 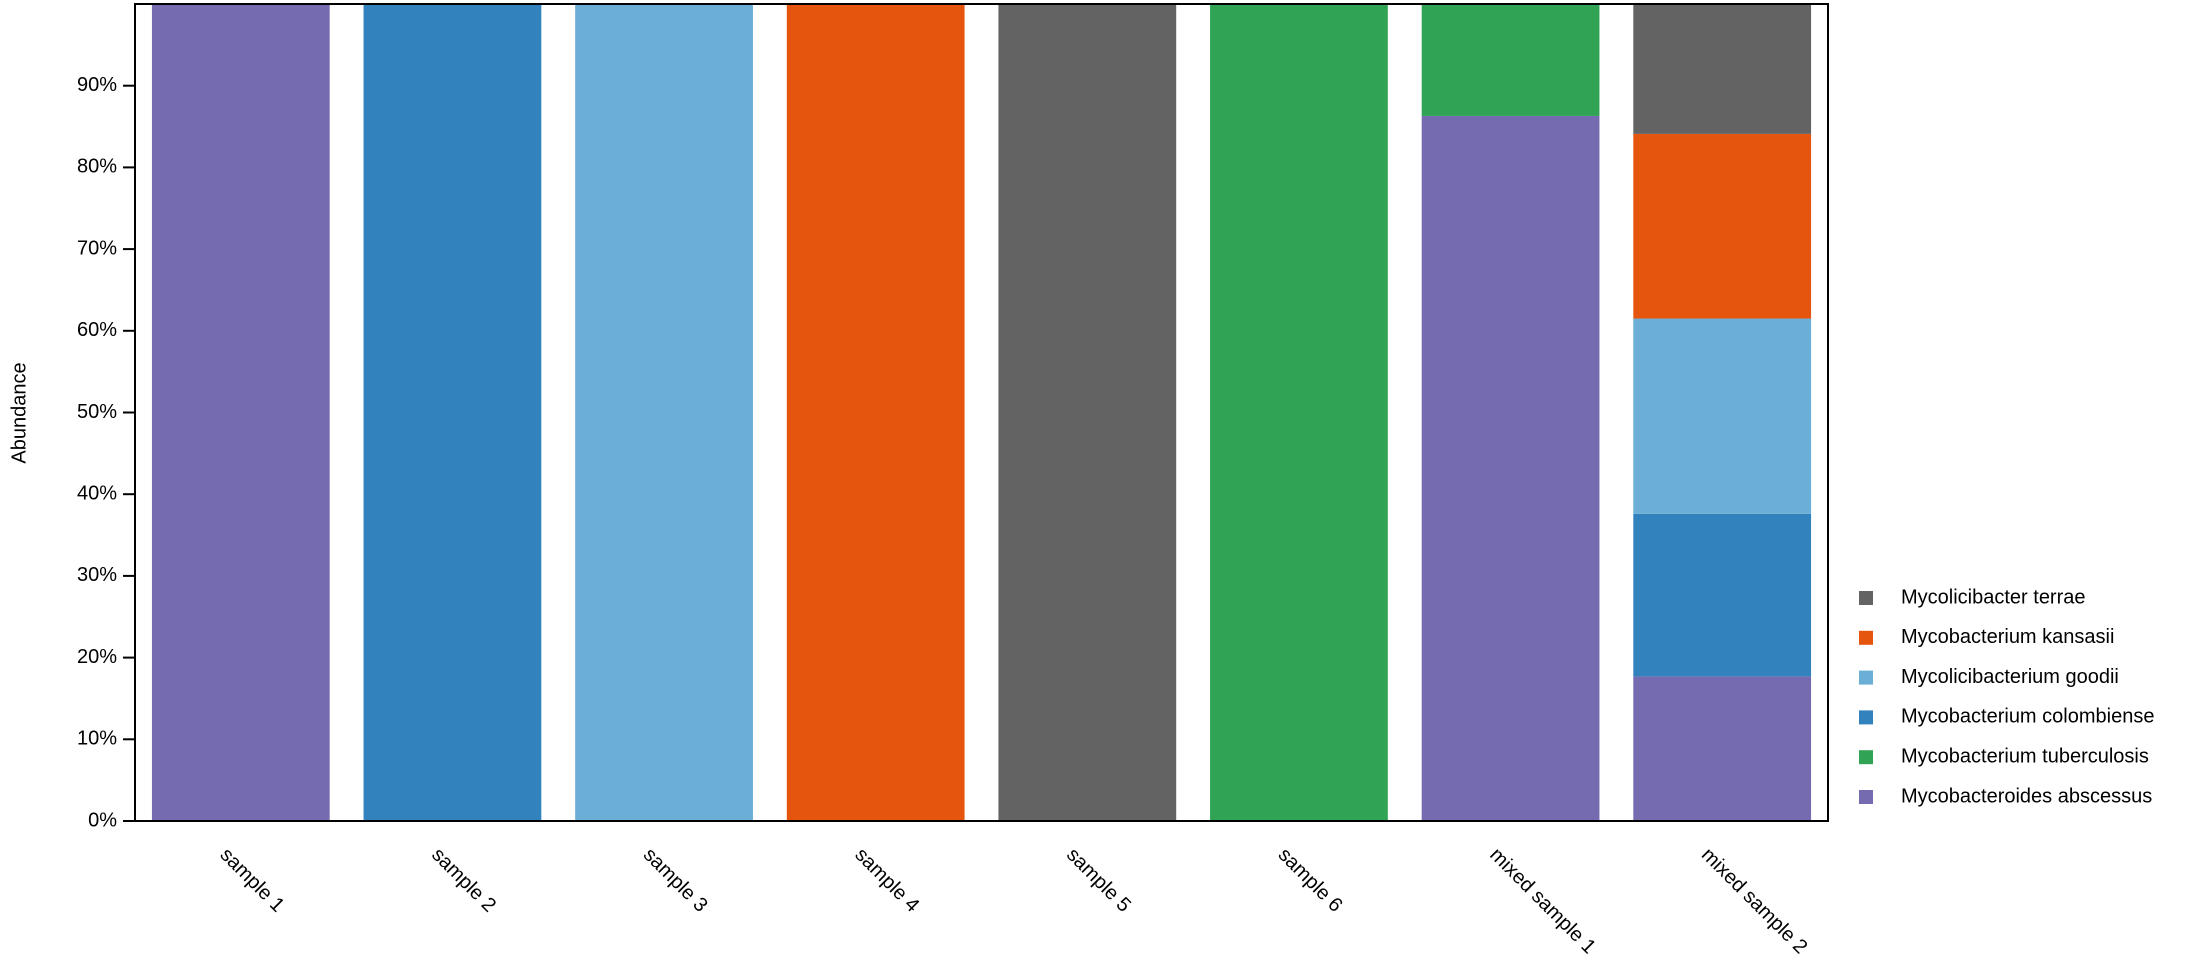 What do you see at coordinates (97, 248) in the screenshot?
I see `y-tick-label: 70%` at bounding box center [97, 248].